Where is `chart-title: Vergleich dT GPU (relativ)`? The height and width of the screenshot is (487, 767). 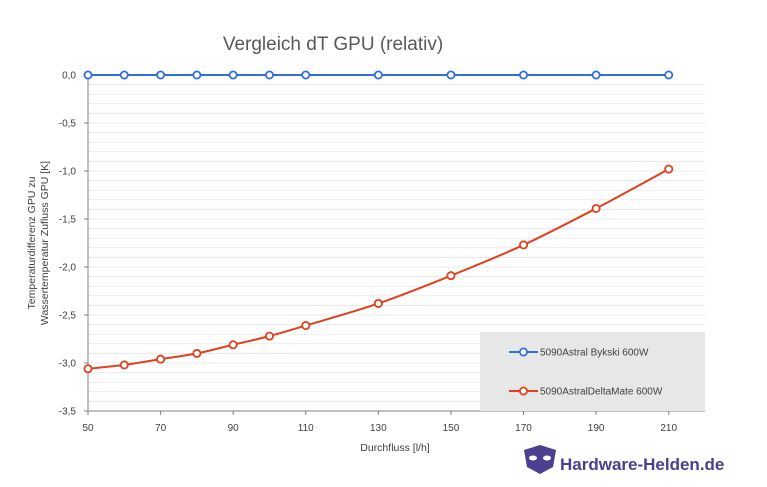 chart-title: Vergleich dT GPU (relativ) is located at coordinates (333, 44).